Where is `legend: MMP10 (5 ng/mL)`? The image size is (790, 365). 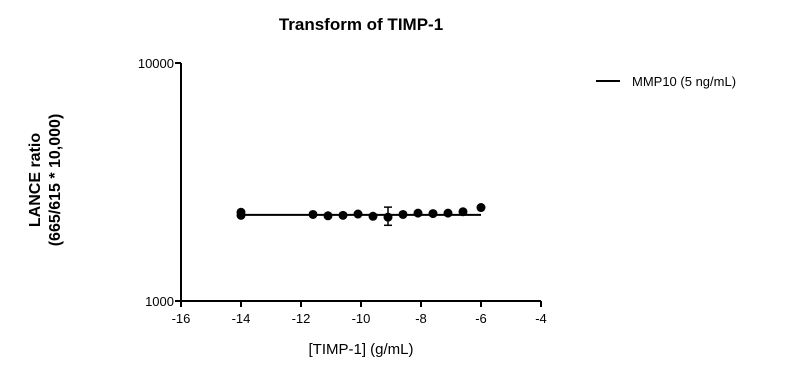
legend: MMP10 (5 ng/mL) is located at coordinates (666, 81).